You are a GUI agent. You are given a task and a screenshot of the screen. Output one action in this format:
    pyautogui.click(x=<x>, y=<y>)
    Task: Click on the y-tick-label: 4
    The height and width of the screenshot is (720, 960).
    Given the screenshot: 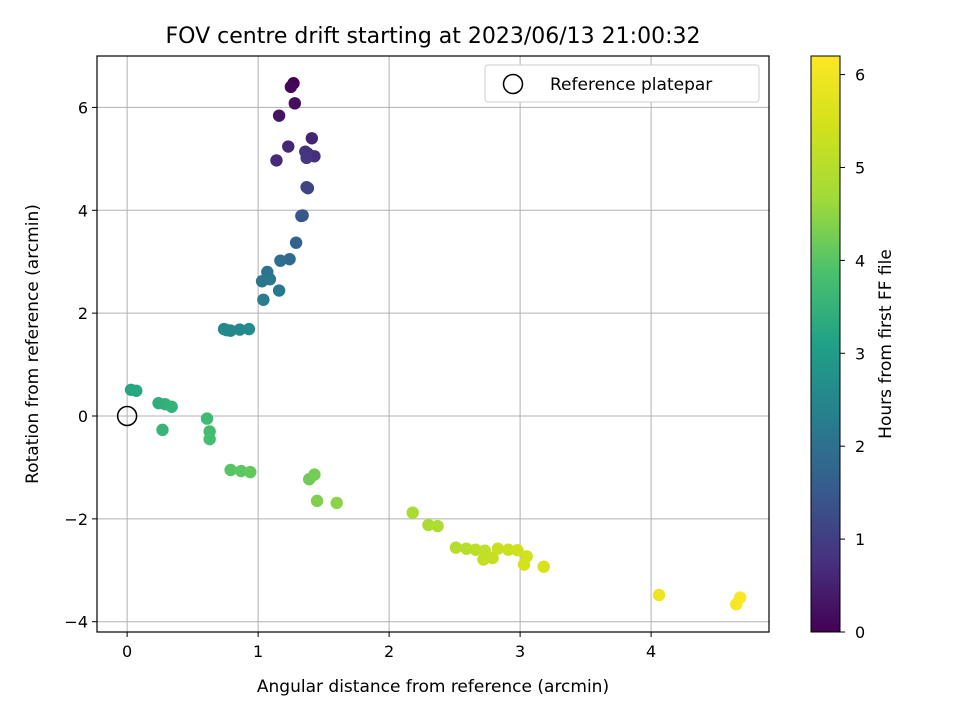 What is the action you would take?
    pyautogui.click(x=83, y=210)
    